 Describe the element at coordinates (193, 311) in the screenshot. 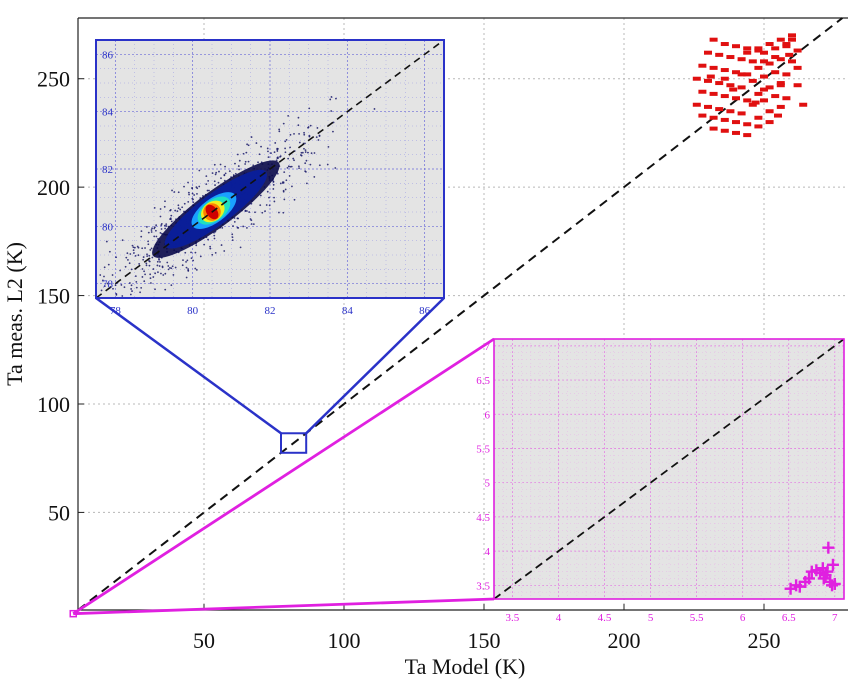

I see `inset-blue-x-tick-label: 80` at that location.